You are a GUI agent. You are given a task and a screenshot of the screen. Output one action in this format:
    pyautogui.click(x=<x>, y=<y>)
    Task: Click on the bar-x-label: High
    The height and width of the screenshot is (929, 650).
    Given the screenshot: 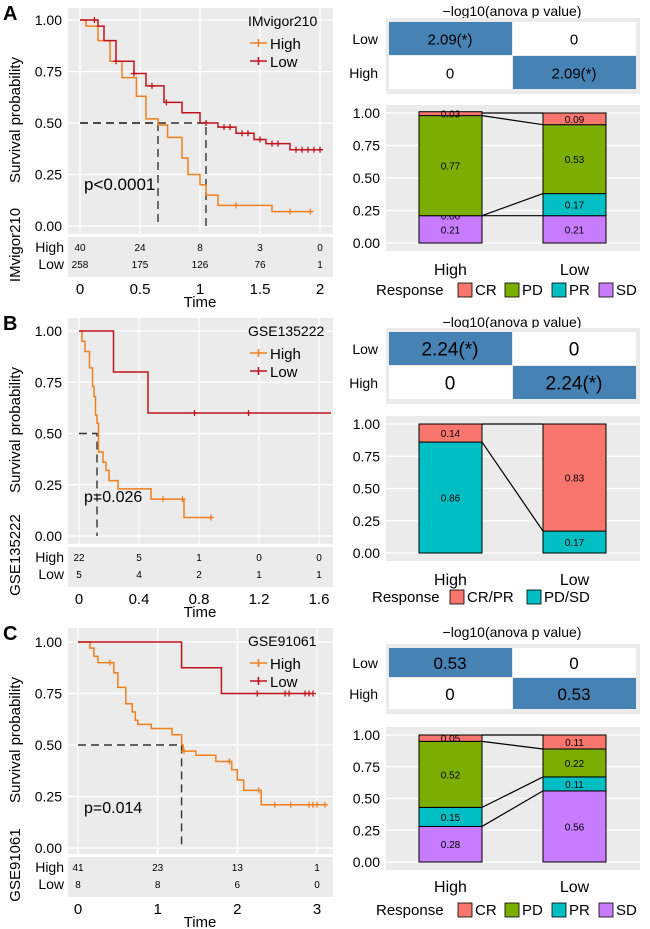 What is the action you would take?
    pyautogui.click(x=450, y=887)
    